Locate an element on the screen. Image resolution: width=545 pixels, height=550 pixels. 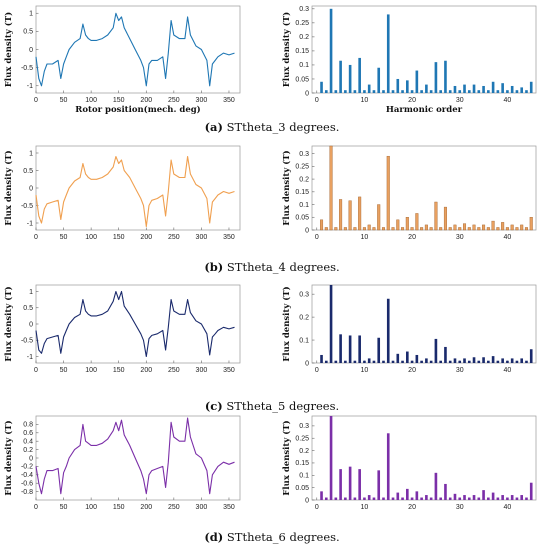
y-tick-label: 0.2 is located at coordinates (304, 37).